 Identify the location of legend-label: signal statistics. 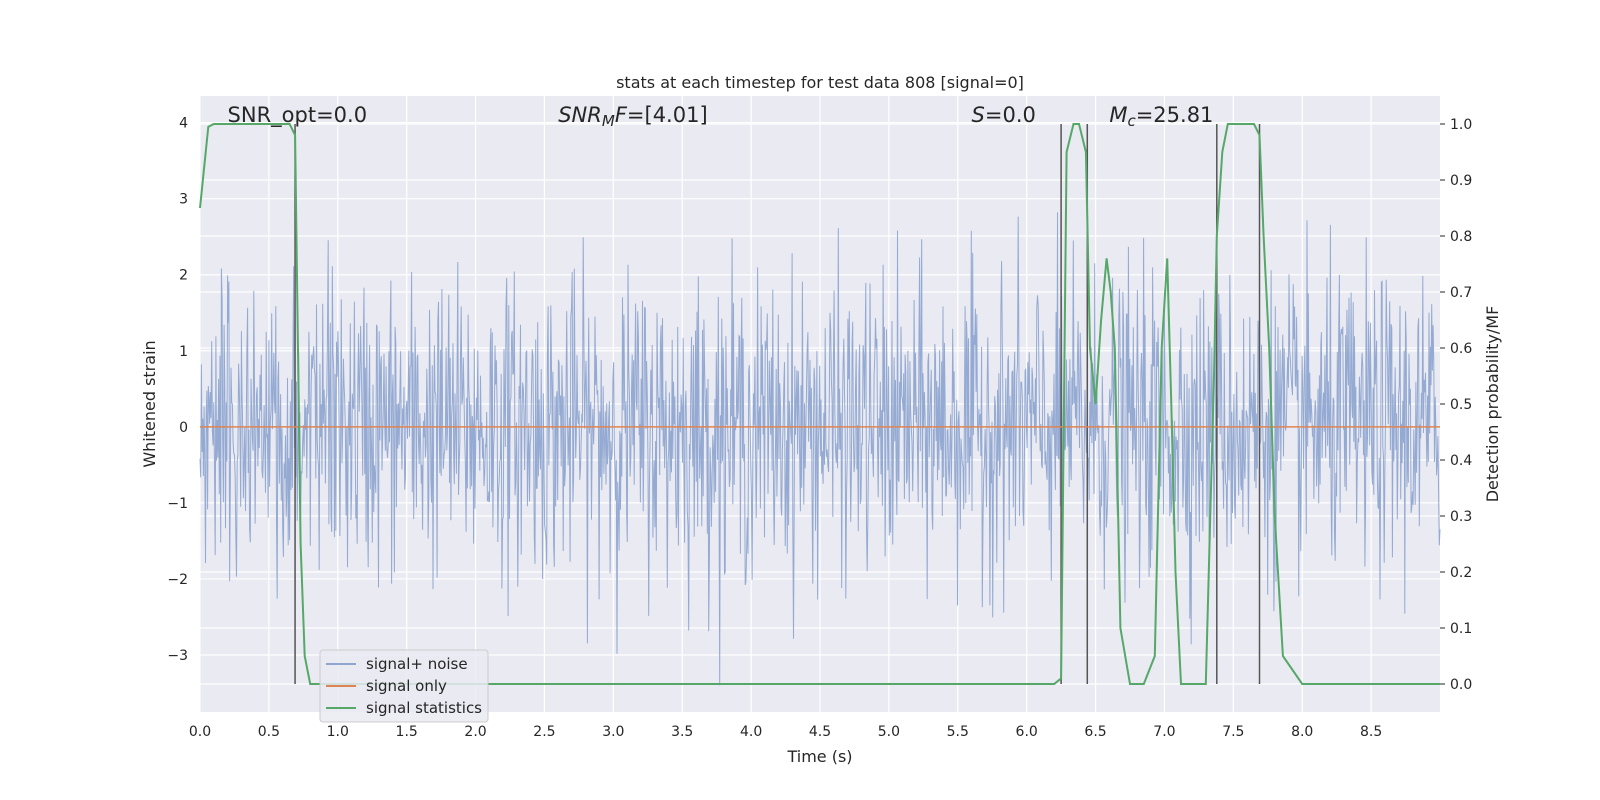
(424, 708).